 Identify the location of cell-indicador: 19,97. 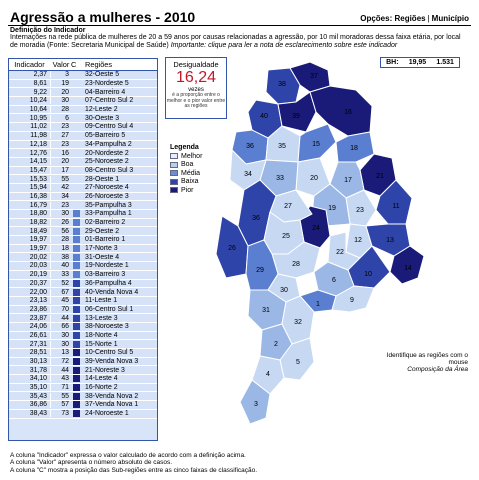
(30, 240).